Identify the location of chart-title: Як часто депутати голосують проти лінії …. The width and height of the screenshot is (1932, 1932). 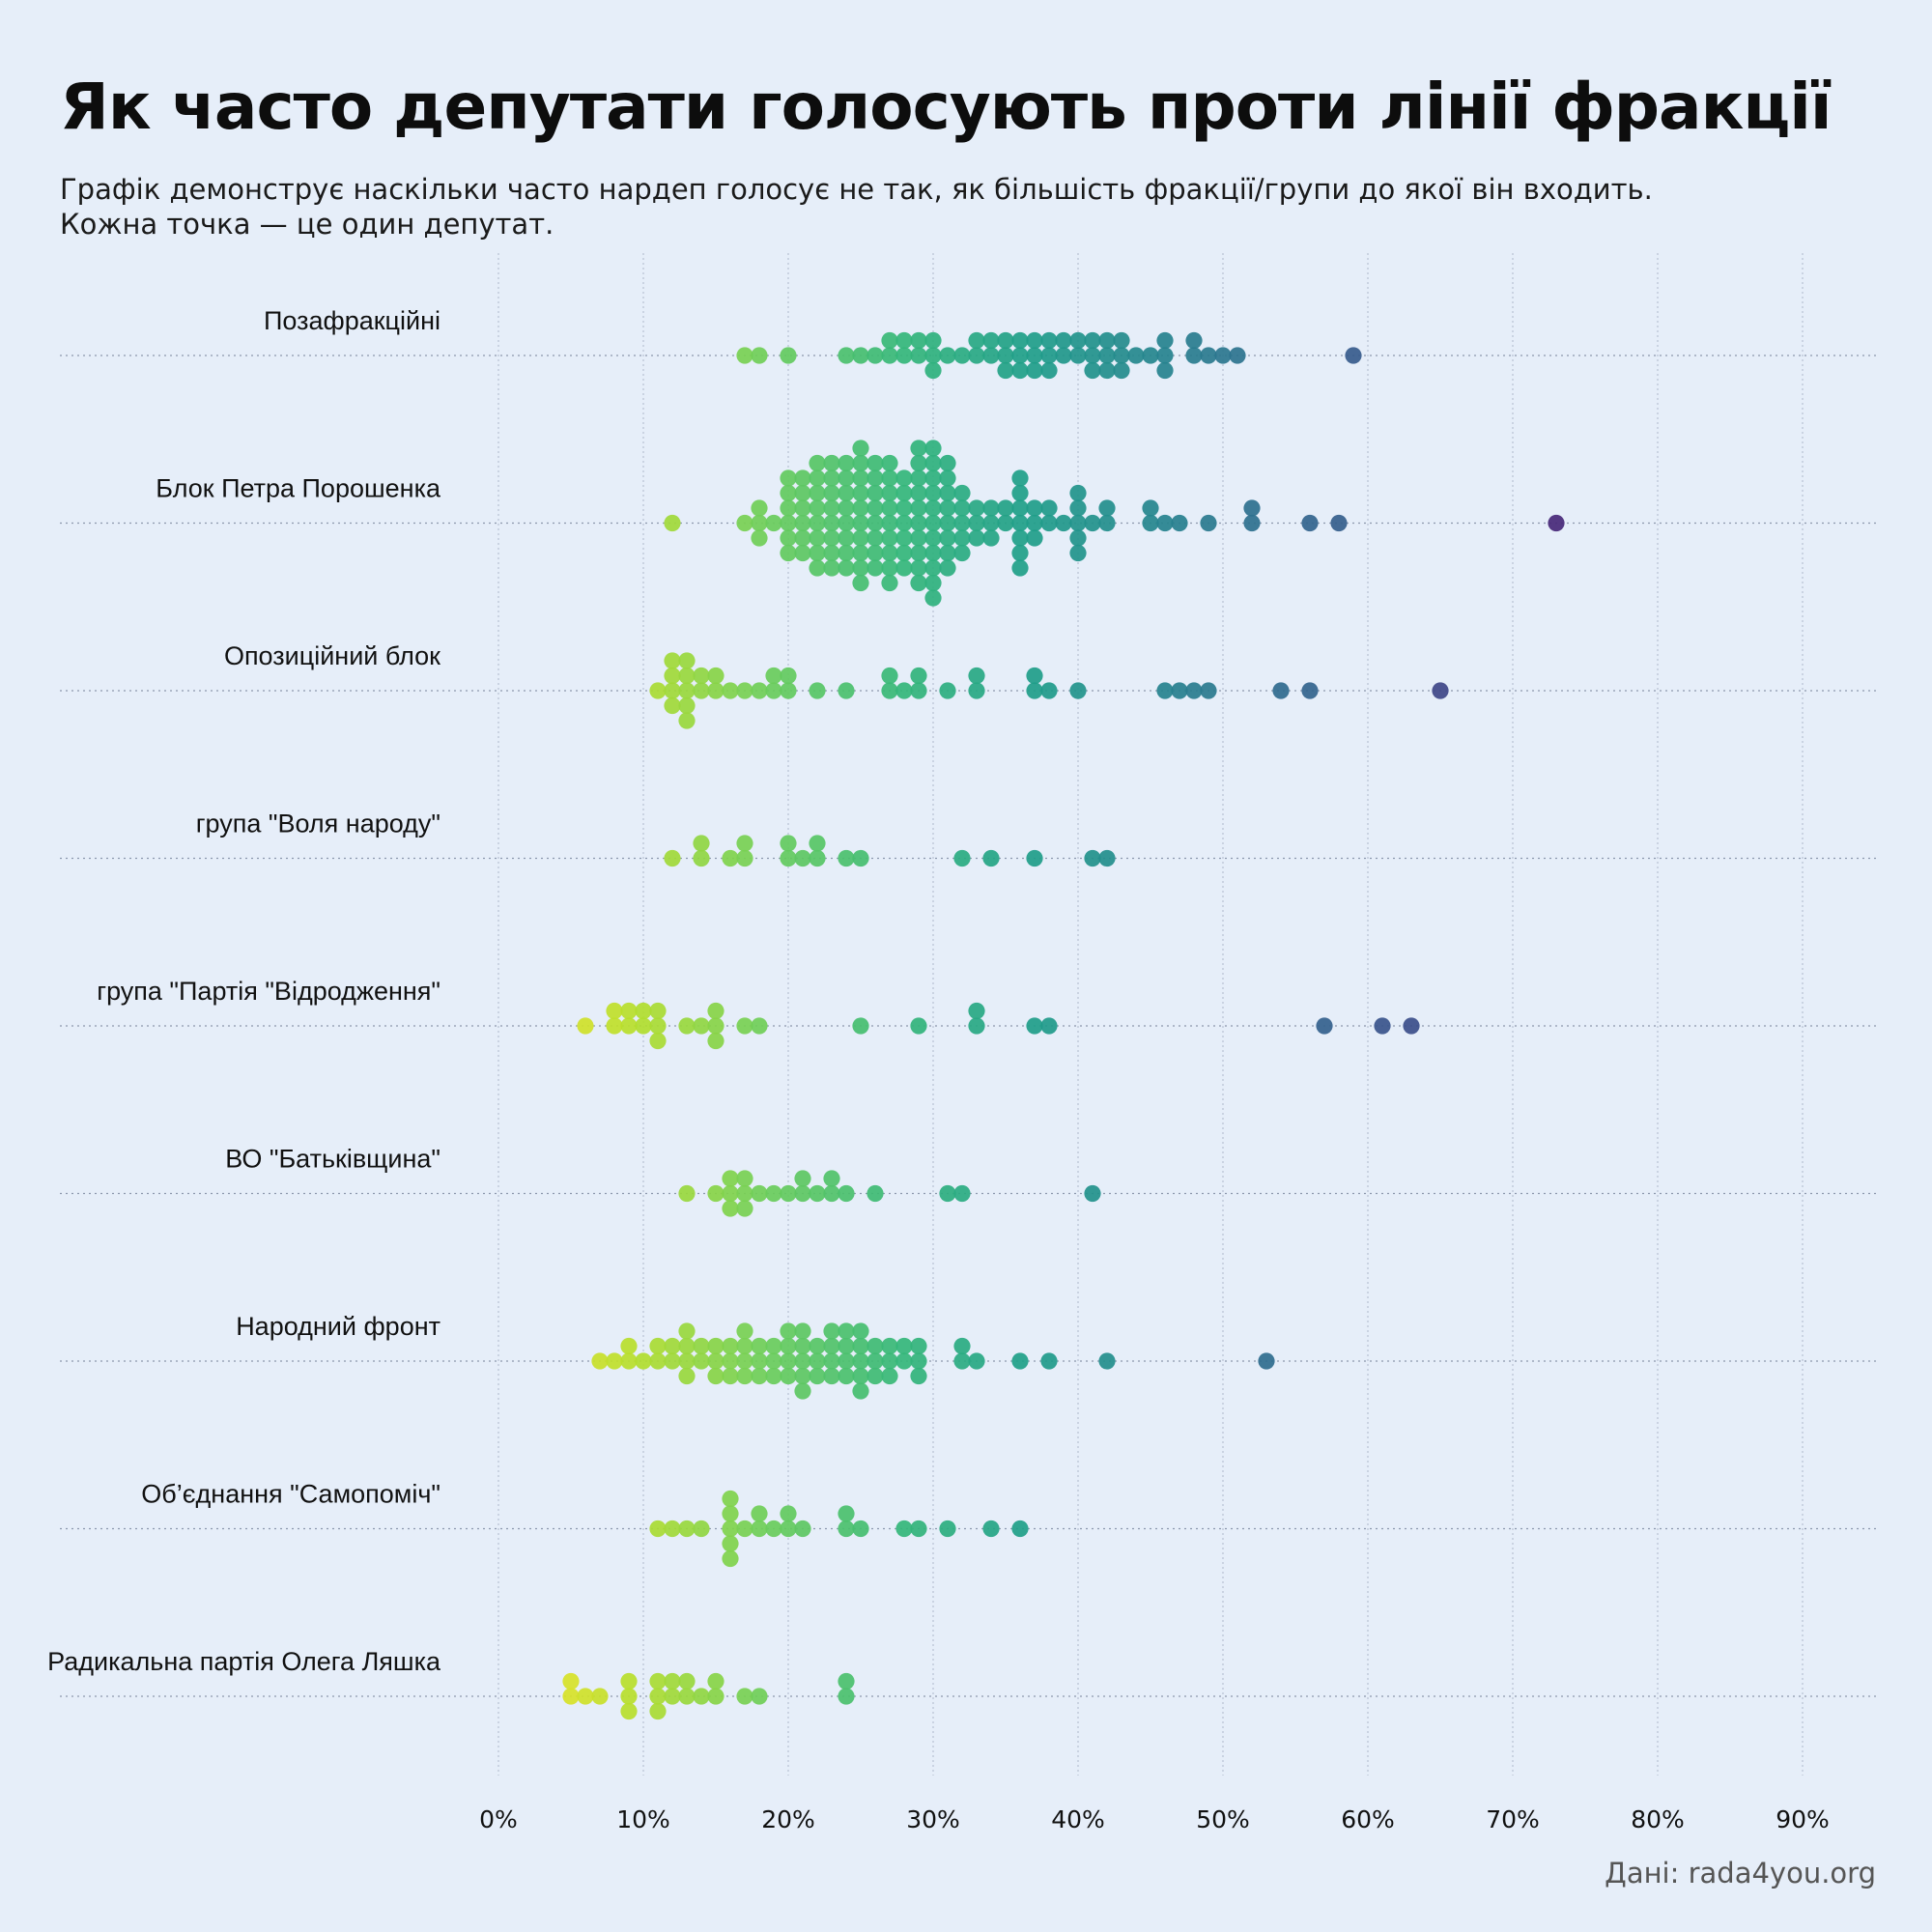
(946, 107).